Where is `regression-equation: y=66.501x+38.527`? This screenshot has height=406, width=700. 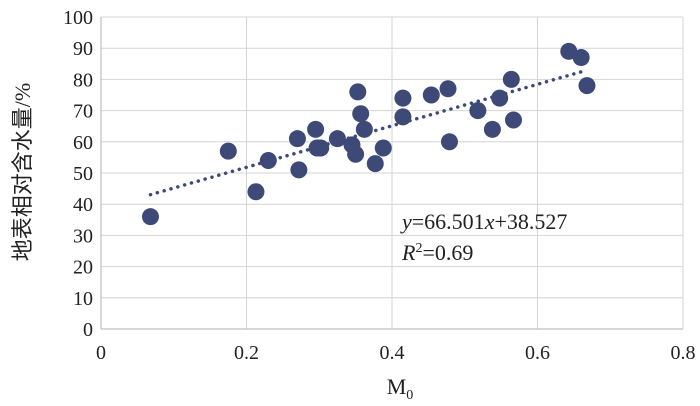 regression-equation: y=66.501x+38.527 is located at coordinates (483, 221).